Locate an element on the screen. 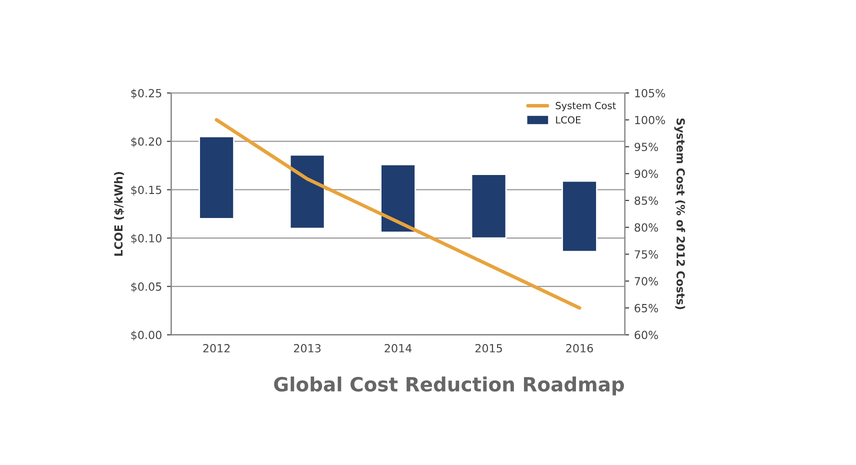 This screenshot has height=465, width=856. y2-tick-label: 85% is located at coordinates (646, 200).